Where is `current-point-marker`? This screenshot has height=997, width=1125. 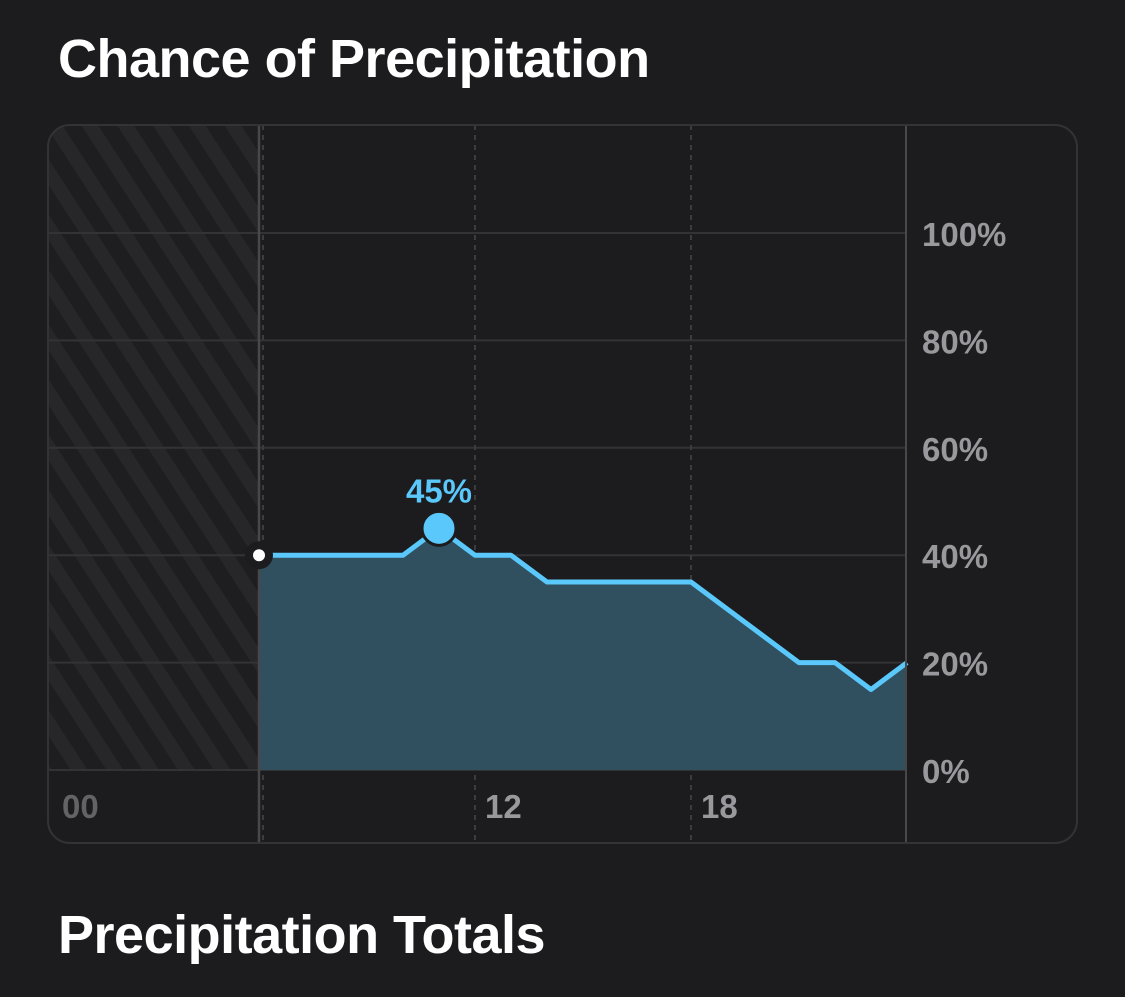 current-point-marker is located at coordinates (259, 555).